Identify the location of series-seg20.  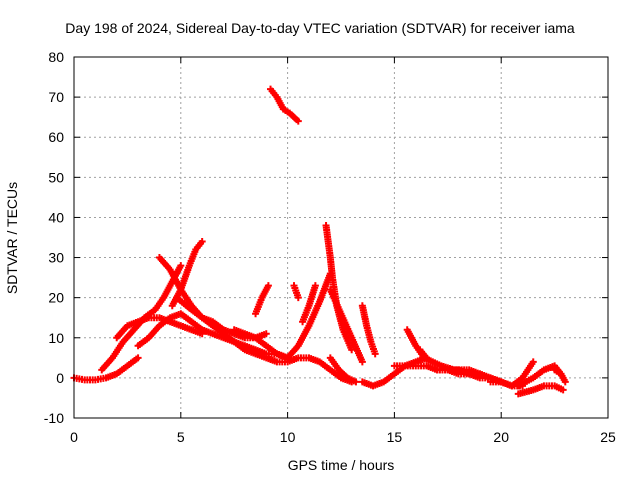
(423, 354).